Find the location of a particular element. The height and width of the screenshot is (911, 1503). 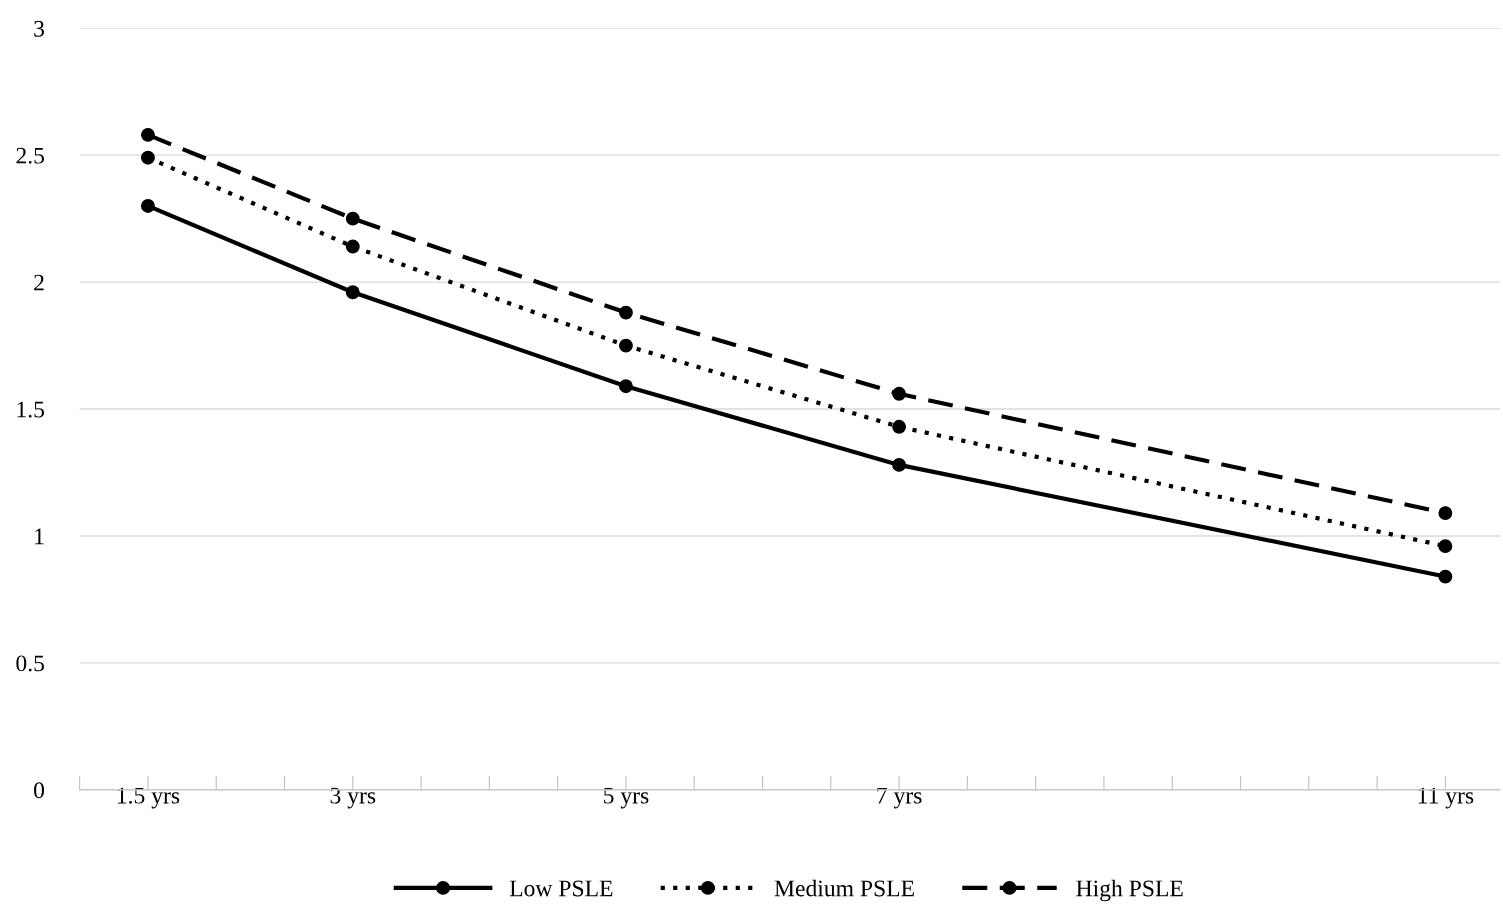

x-tick-label: 1.5 yrs is located at coordinates (148, 798).